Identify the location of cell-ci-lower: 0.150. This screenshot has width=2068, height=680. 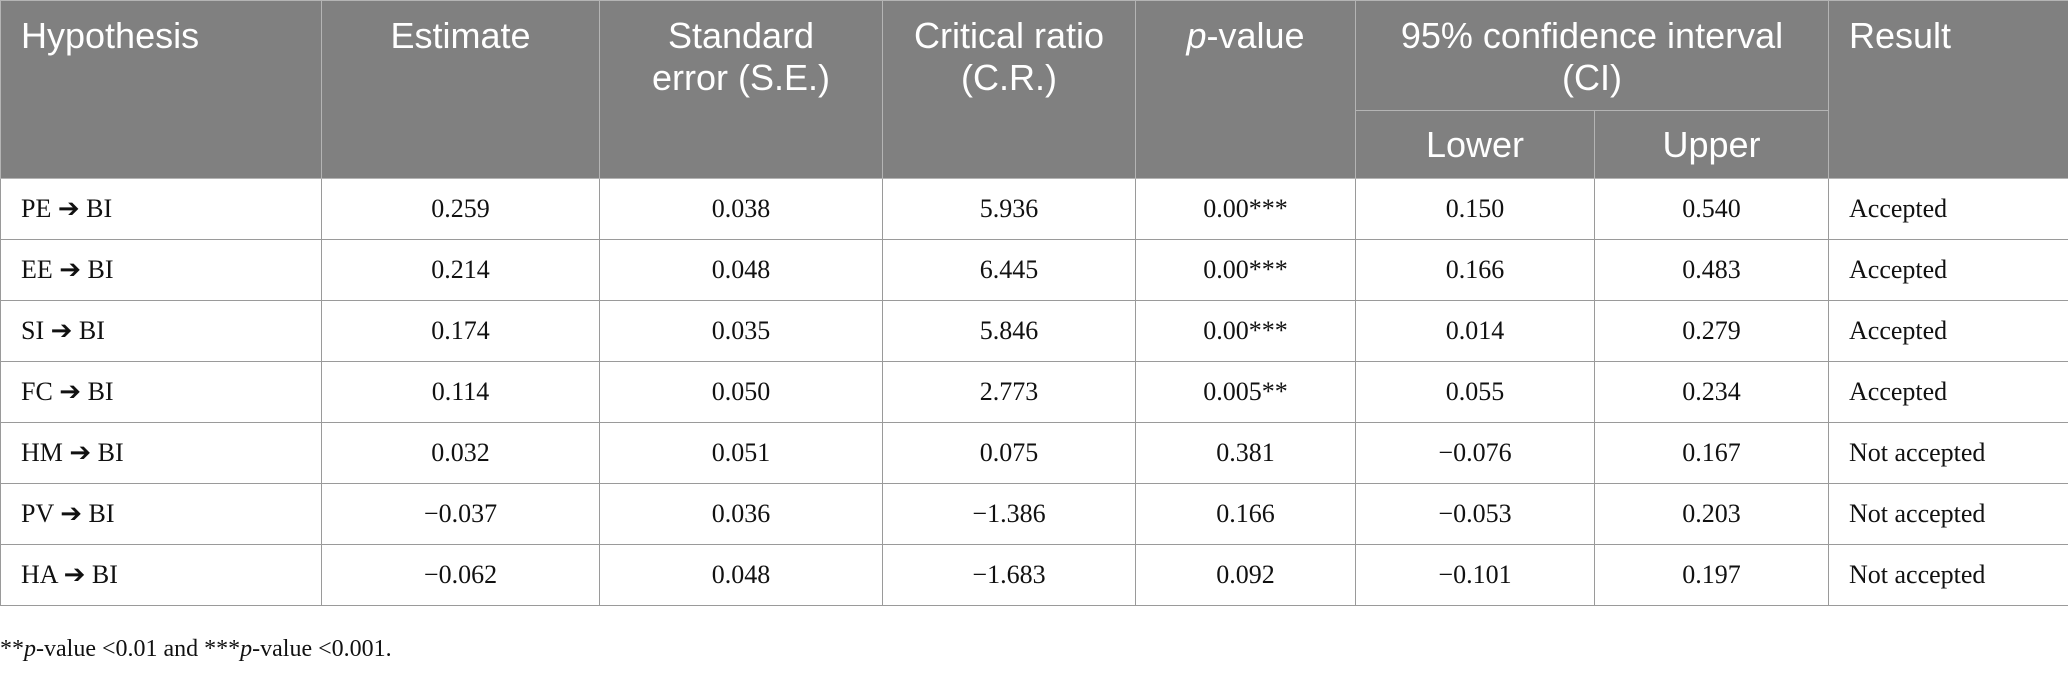
(1475, 209).